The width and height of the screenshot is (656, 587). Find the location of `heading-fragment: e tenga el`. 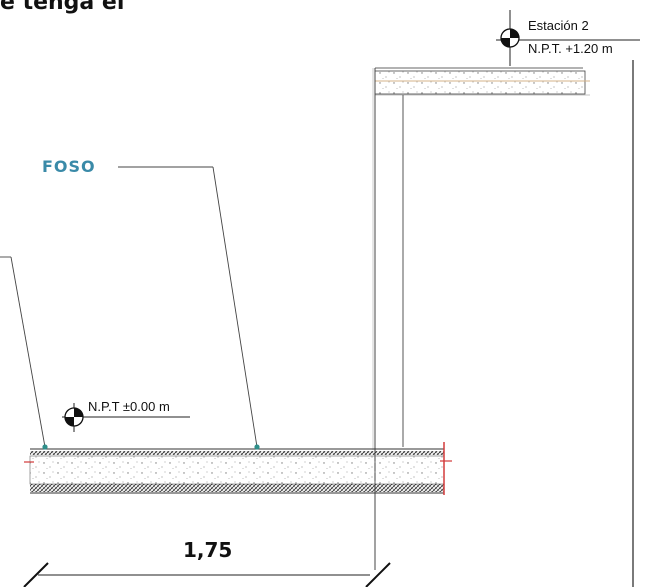

heading-fragment: e tenga el is located at coordinates (62, 7).